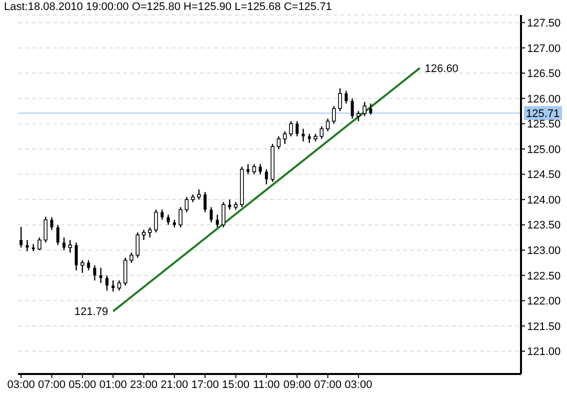  Describe the element at coordinates (544, 124) in the screenshot. I see `y-tick-label: 125.50` at that location.